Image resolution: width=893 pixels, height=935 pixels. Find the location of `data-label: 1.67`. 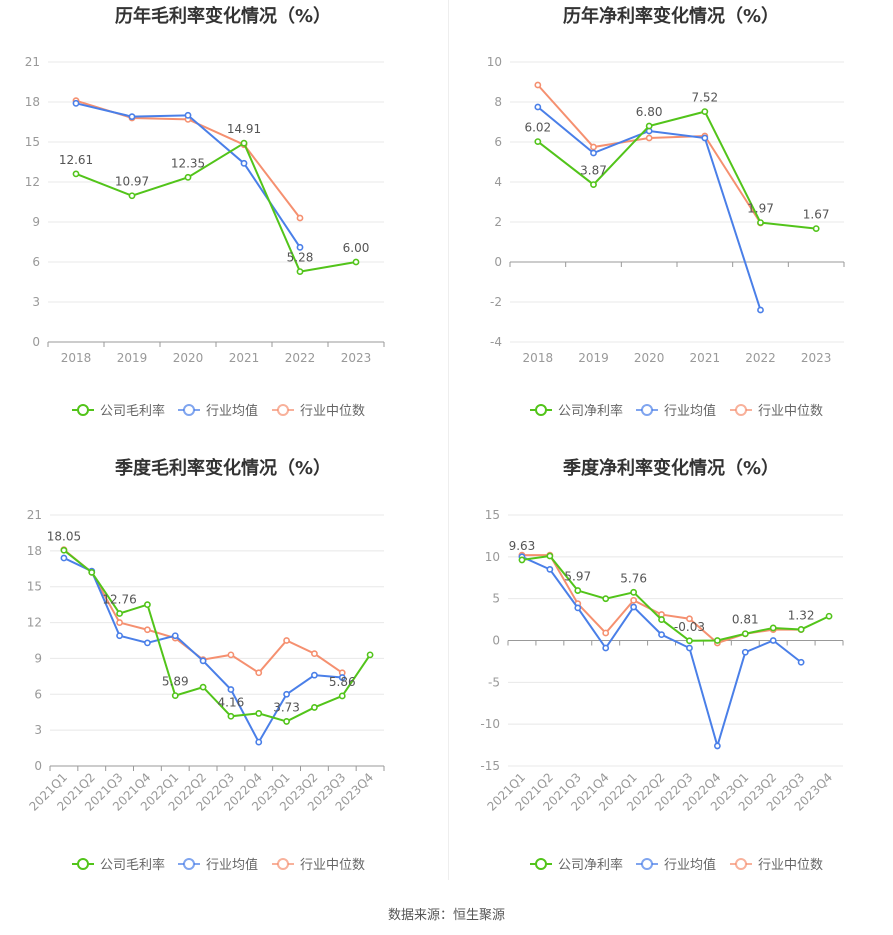

data-label: 1.67 is located at coordinates (816, 215).